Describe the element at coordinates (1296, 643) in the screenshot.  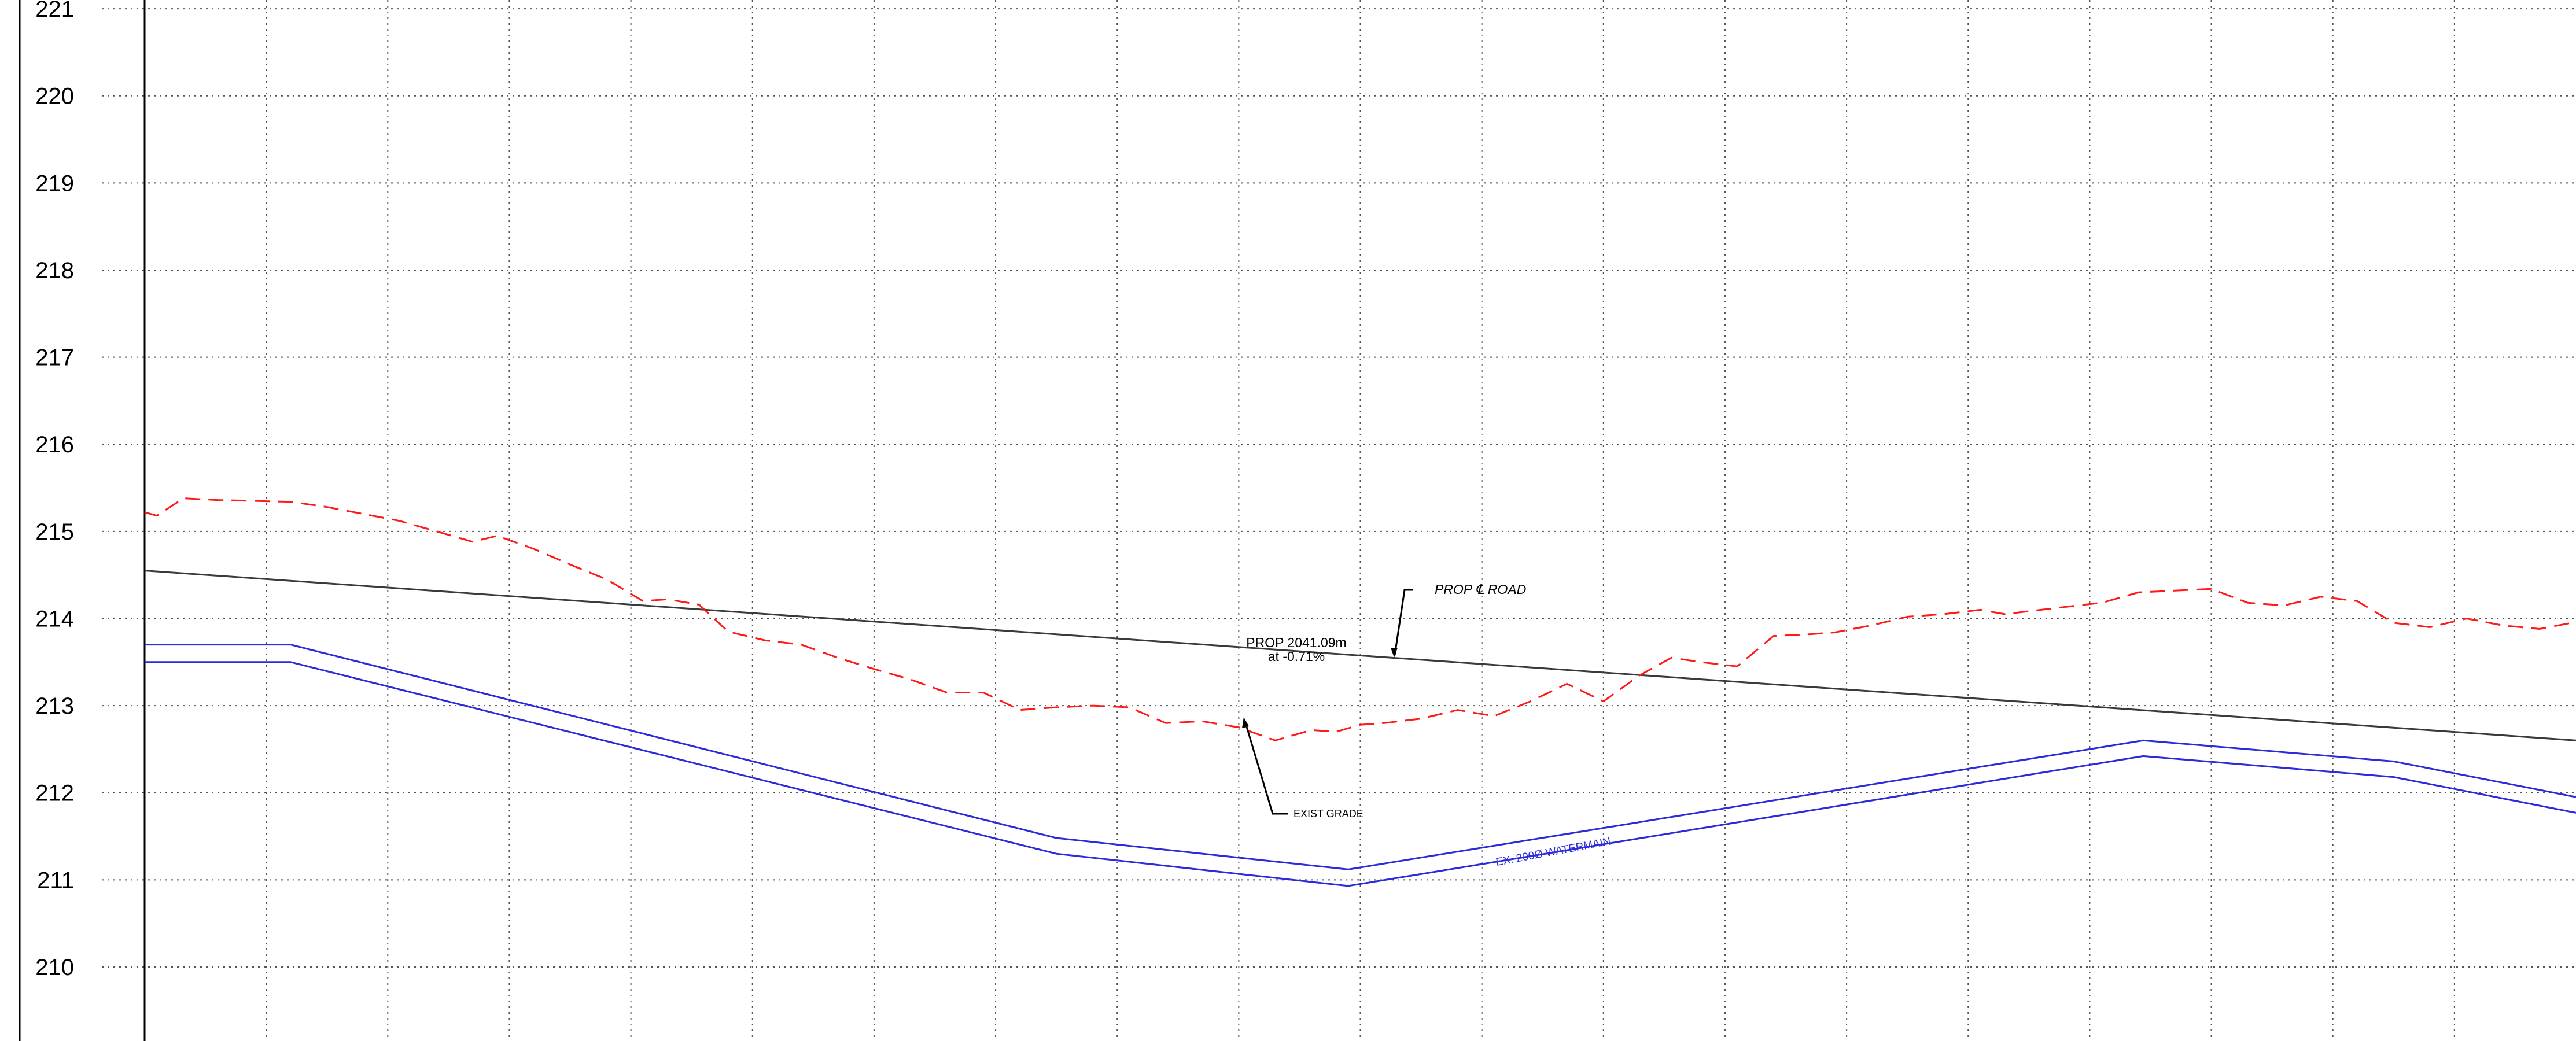
I see `grade-length-label: PROP 2041.09m` at that location.